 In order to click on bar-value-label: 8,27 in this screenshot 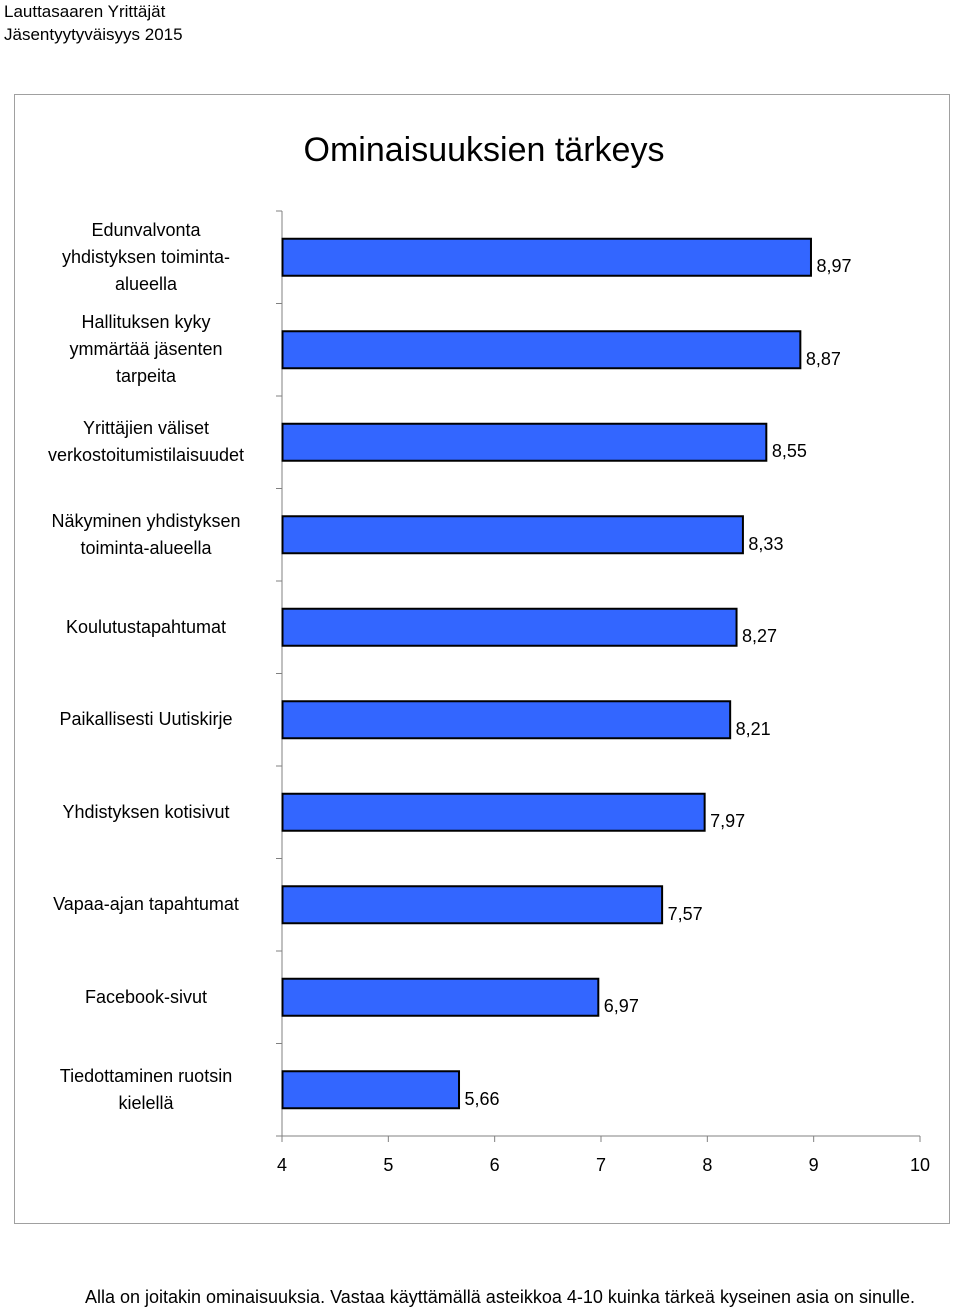, I will do `click(760, 636)`.